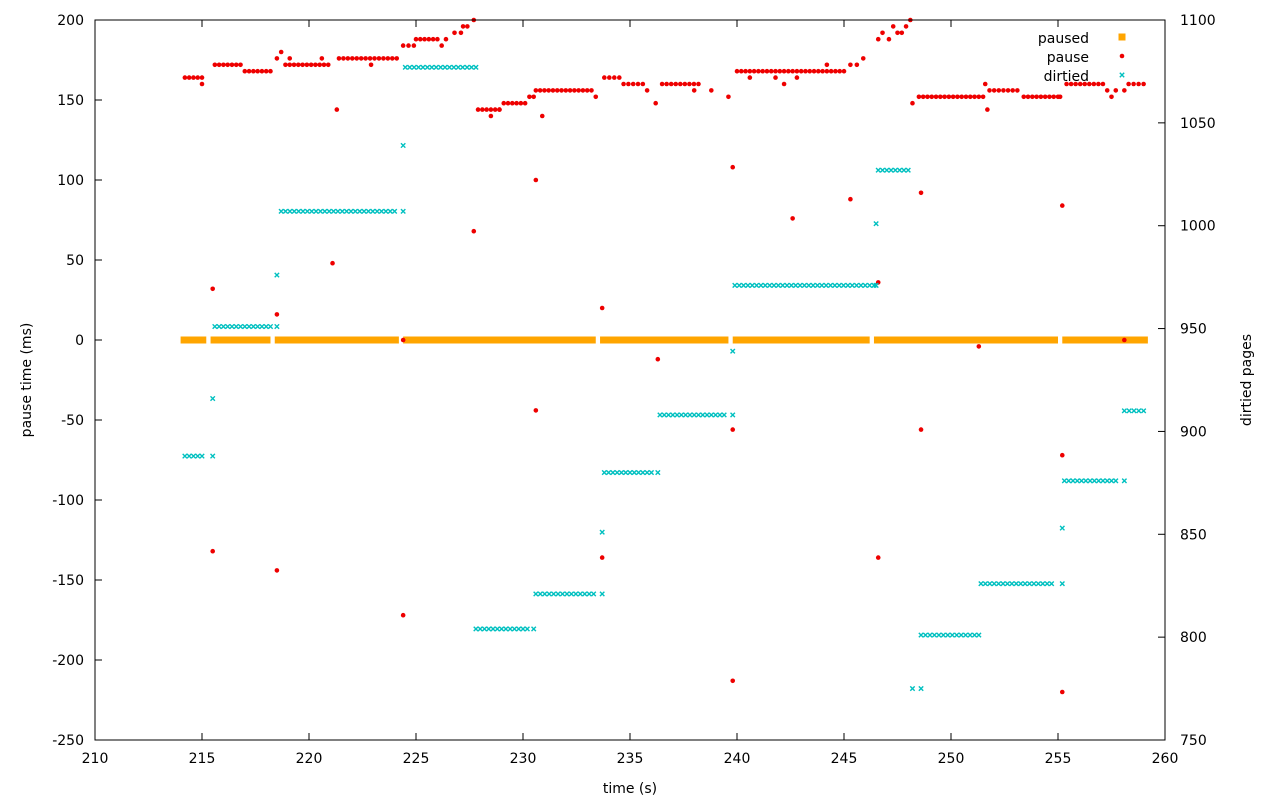 This screenshot has width=1280, height=800. What do you see at coordinates (27, 380) in the screenshot?
I see `y-axis-label: pause time (ms)` at bounding box center [27, 380].